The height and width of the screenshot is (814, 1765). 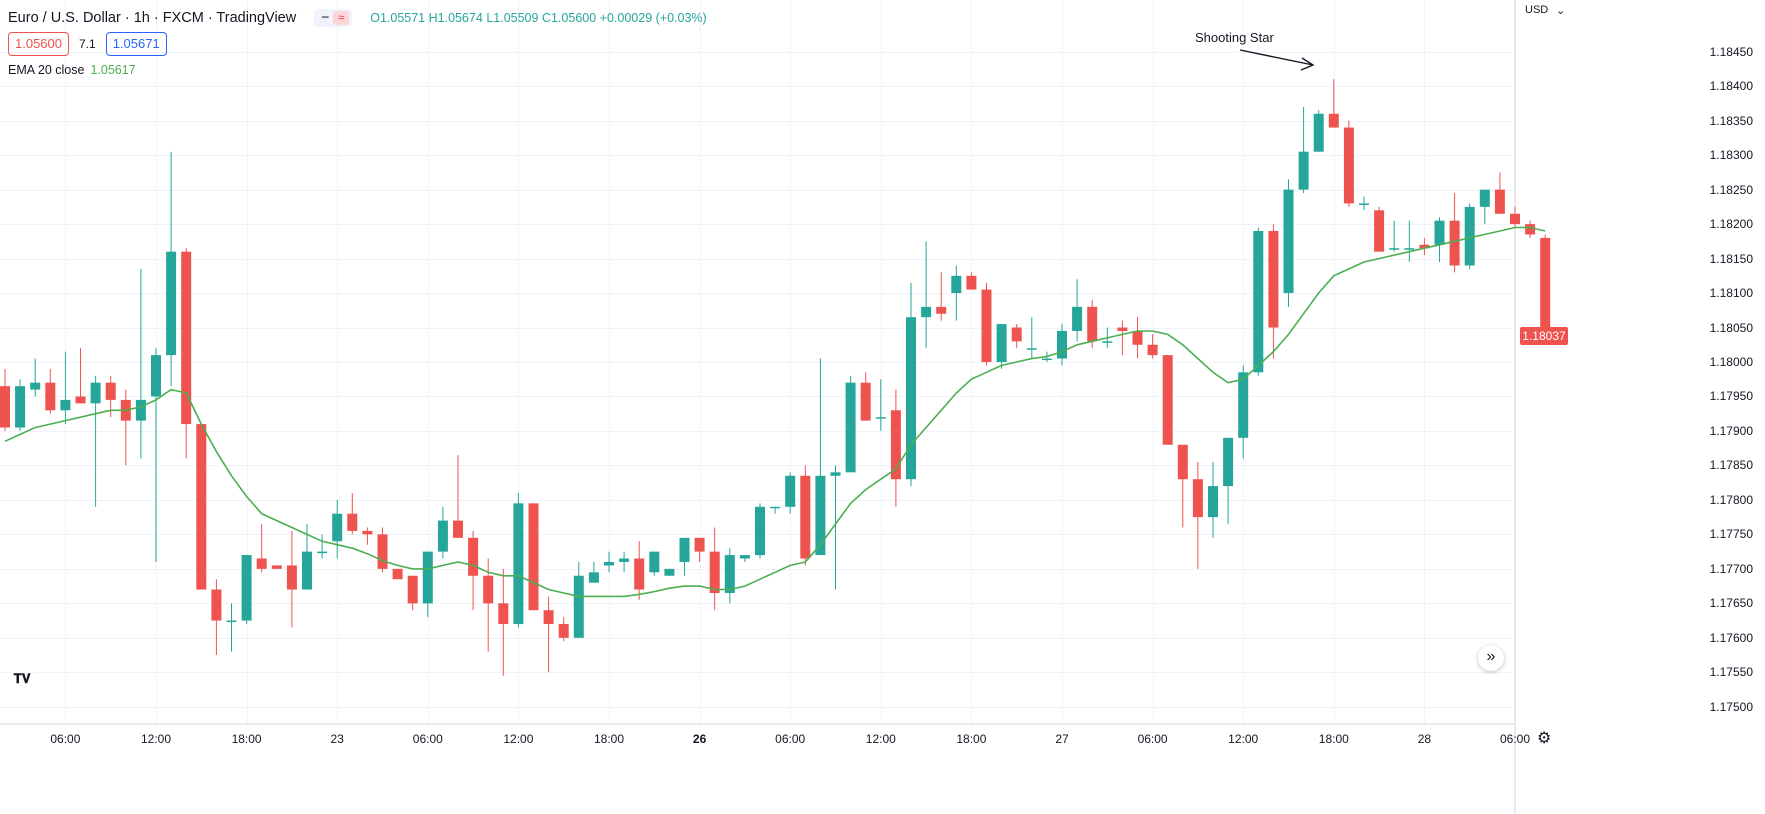 What do you see at coordinates (341, 18) in the screenshot?
I see `wave-icon: ≈` at bounding box center [341, 18].